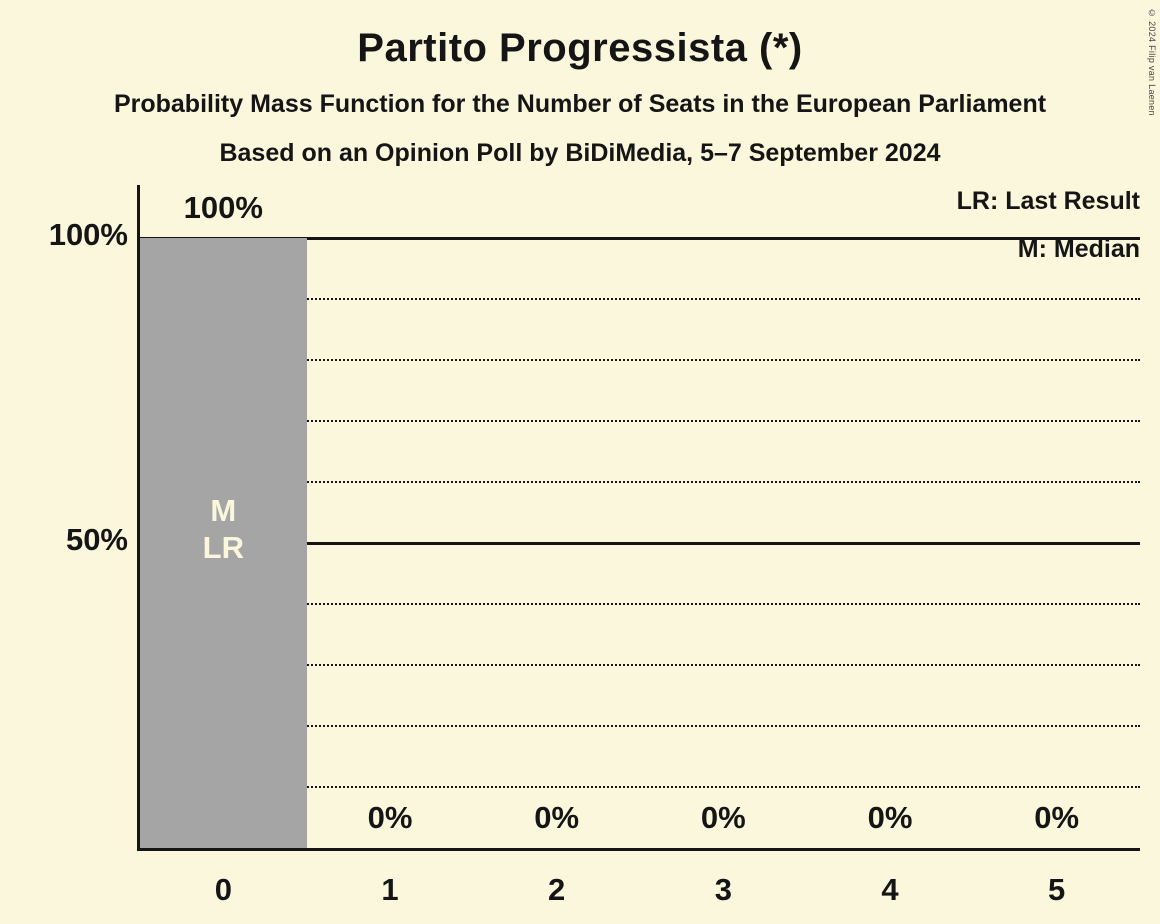  Describe the element at coordinates (638, 849) in the screenshot. I see `x-axis-line` at that location.